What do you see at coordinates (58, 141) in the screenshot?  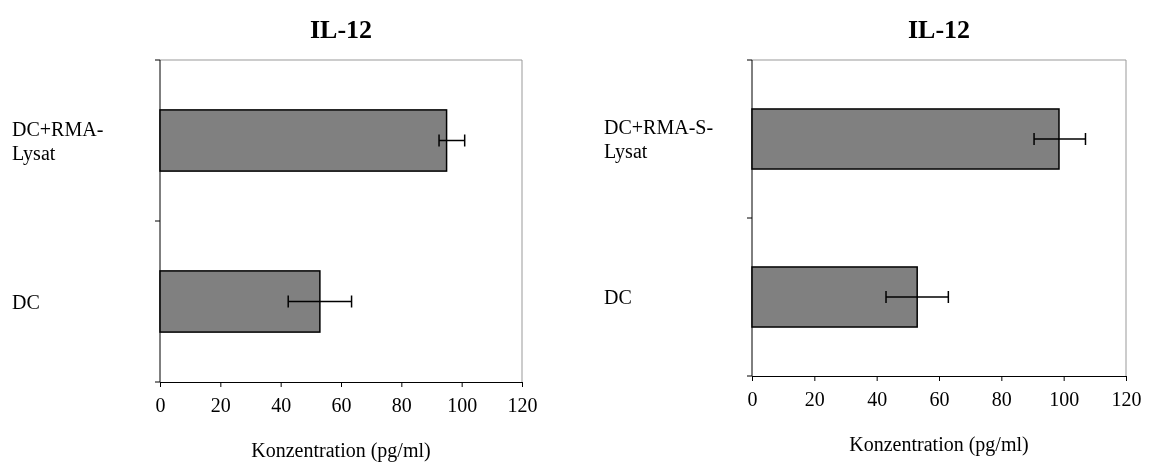 I see `y-tick-label: DC+RMA-Lysat` at bounding box center [58, 141].